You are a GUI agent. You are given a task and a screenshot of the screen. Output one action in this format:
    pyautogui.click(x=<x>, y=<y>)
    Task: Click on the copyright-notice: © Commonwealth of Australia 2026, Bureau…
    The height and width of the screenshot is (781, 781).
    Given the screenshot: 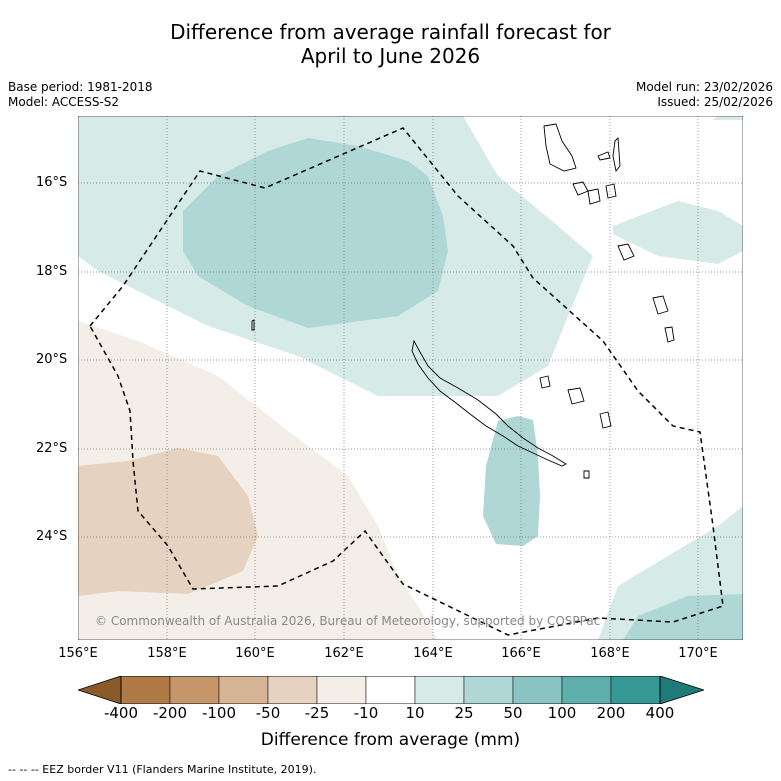 What is the action you would take?
    pyautogui.click(x=348, y=621)
    